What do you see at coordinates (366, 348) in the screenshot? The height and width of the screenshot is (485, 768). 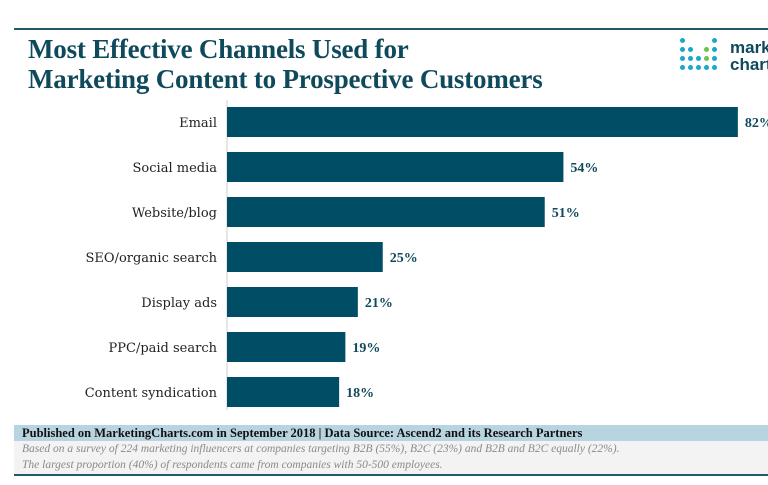 I see `value-label: 19%` at bounding box center [366, 348].